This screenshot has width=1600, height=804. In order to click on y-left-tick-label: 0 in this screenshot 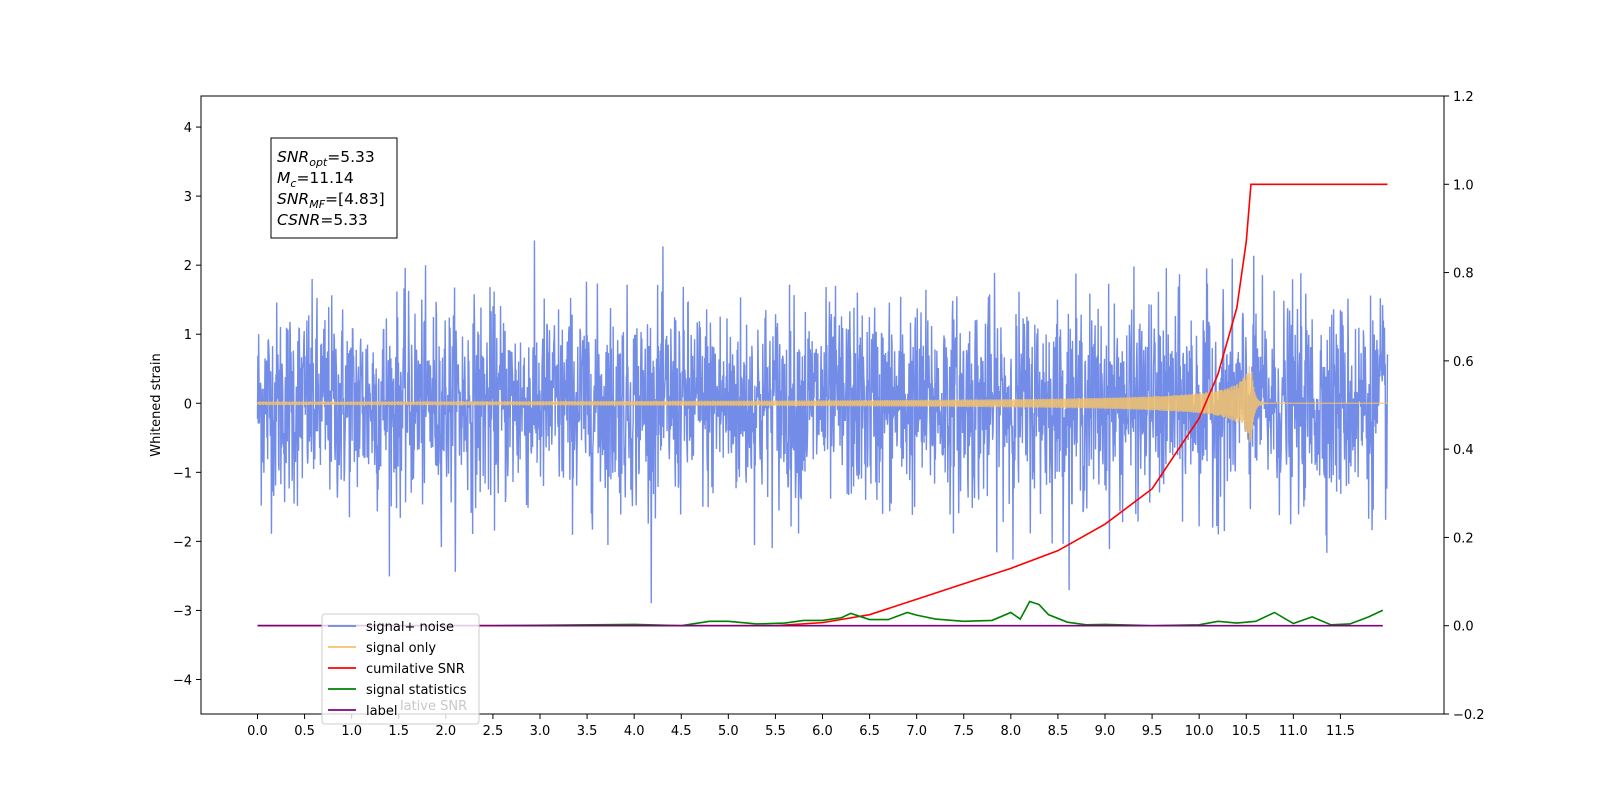, I will do `click(188, 404)`.